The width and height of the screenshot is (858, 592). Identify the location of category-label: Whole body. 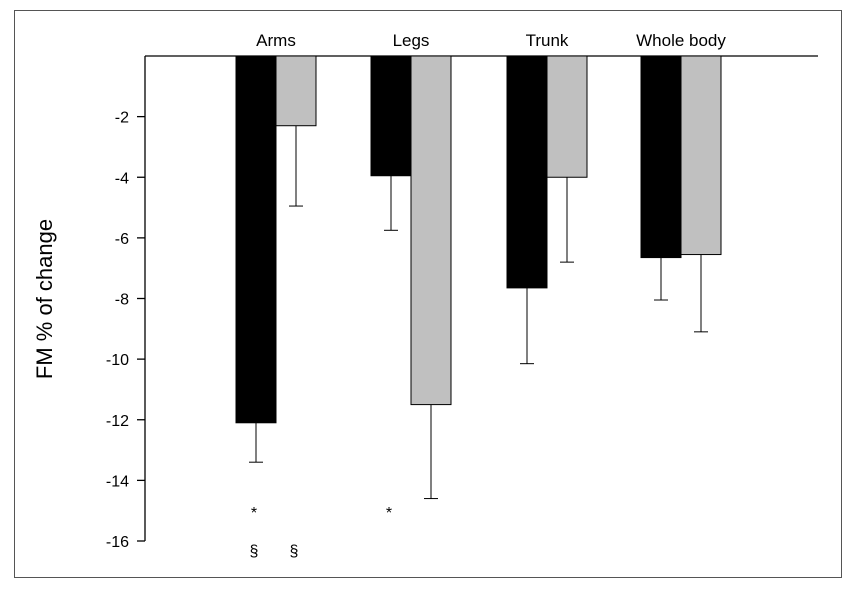
(681, 40).